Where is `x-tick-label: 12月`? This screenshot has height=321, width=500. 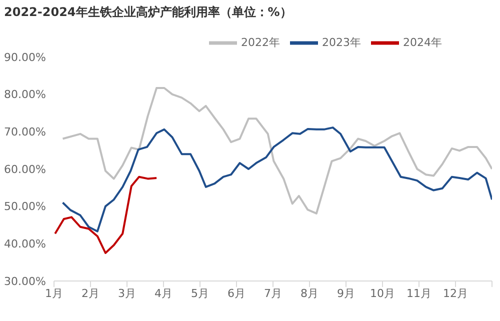 x-tick-label: 12月 is located at coordinates (455, 293).